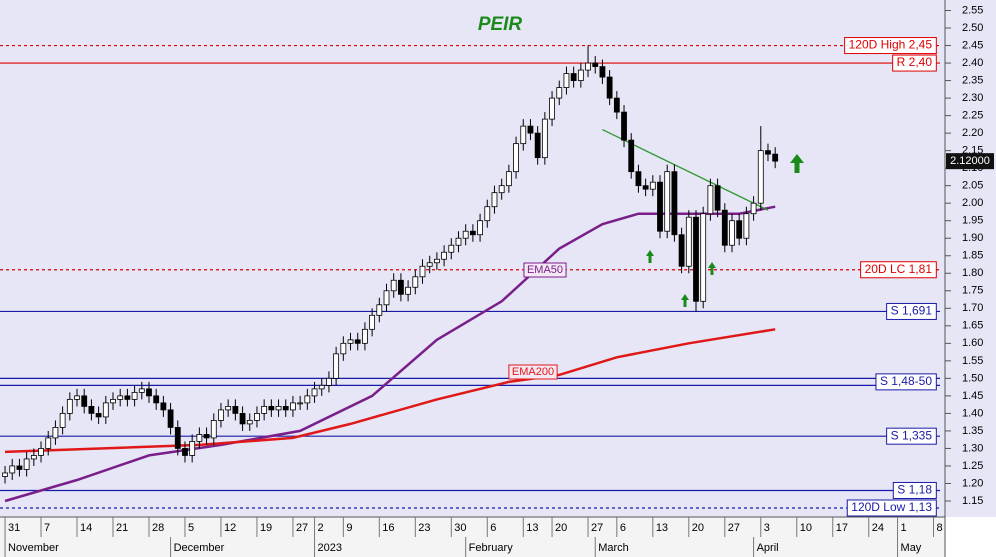  Describe the element at coordinates (472, 537) in the screenshot. I see `x-axis-background` at that location.